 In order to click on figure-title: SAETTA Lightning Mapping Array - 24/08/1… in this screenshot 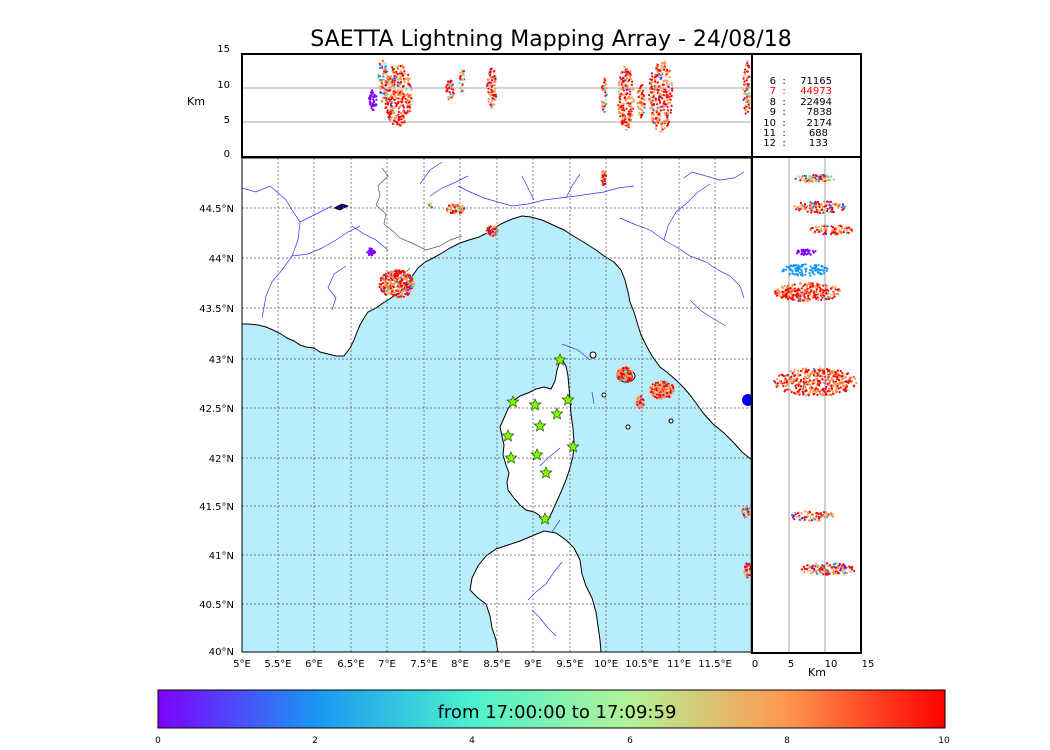, I will do `click(550, 39)`.